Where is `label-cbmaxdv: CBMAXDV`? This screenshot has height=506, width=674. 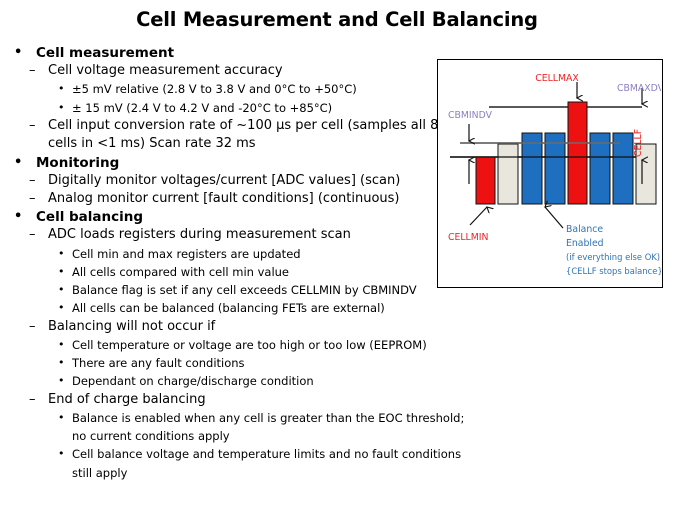
label-cbmaxdv: CBMAXDV is located at coordinates (639, 88).